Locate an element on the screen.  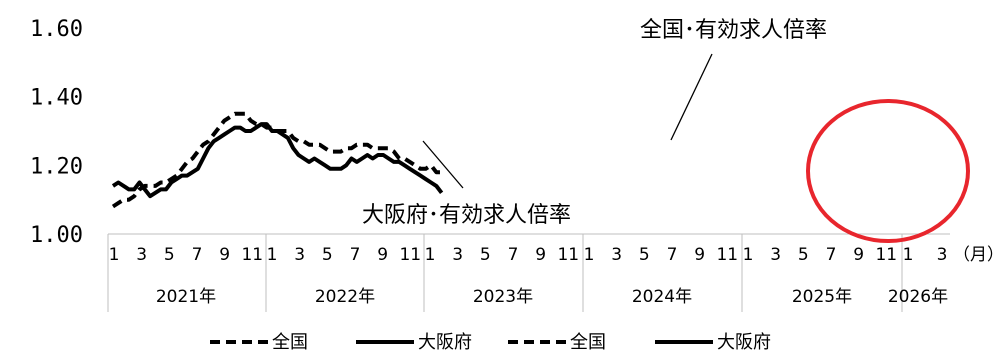
y-tick-label: 1.60 is located at coordinates (56, 29).